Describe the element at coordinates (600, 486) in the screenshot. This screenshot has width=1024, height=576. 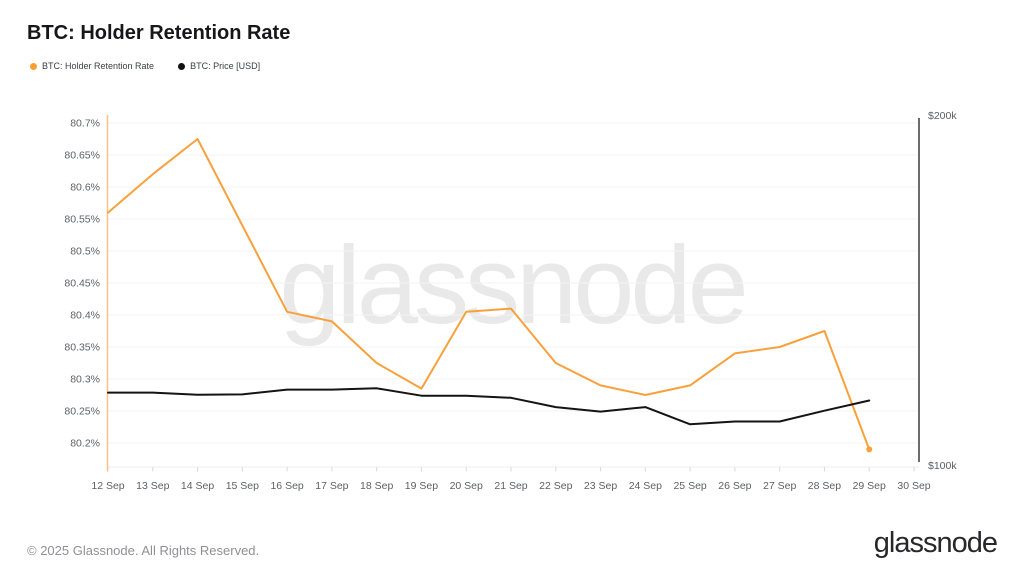
I see `x-axis-tick-label: 23 Sep` at that location.